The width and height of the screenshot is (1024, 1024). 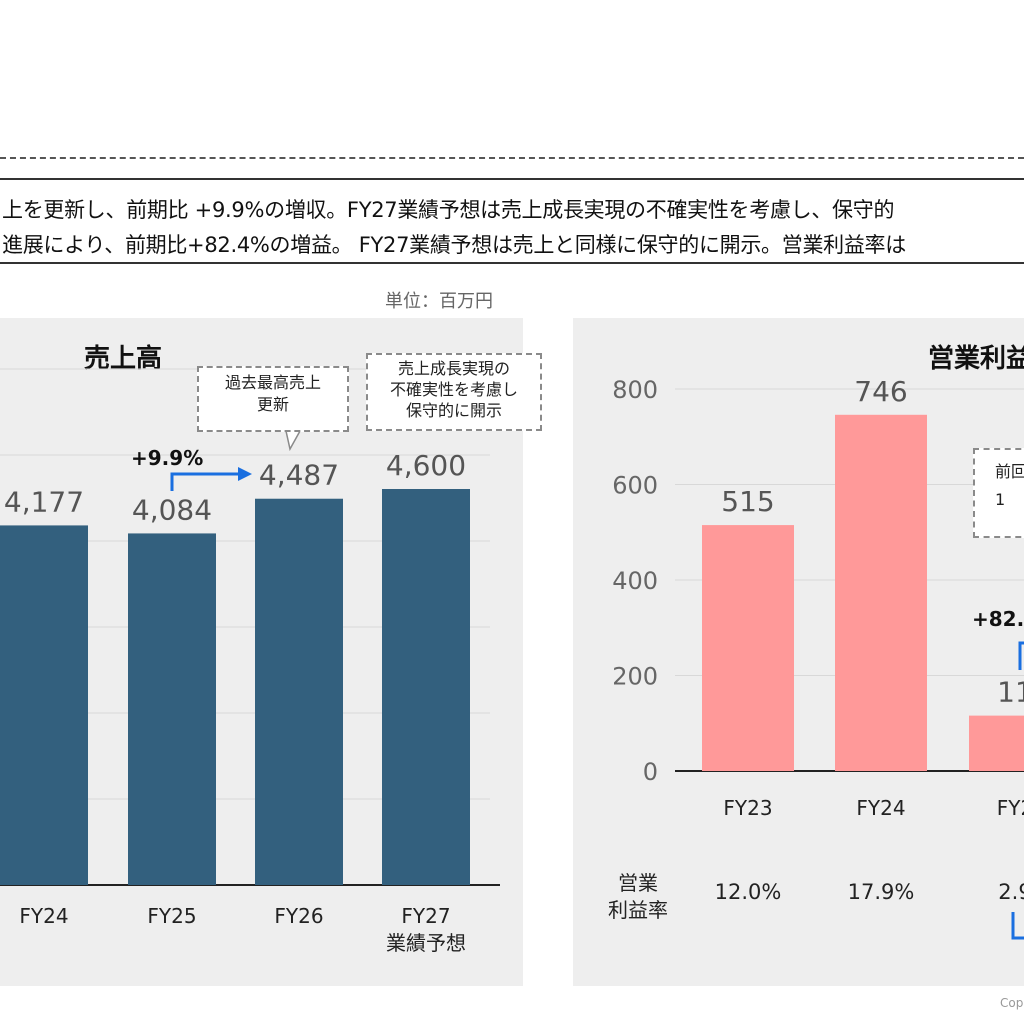 I want to click on op-chart-title: 営業利益, so click(x=976, y=359).